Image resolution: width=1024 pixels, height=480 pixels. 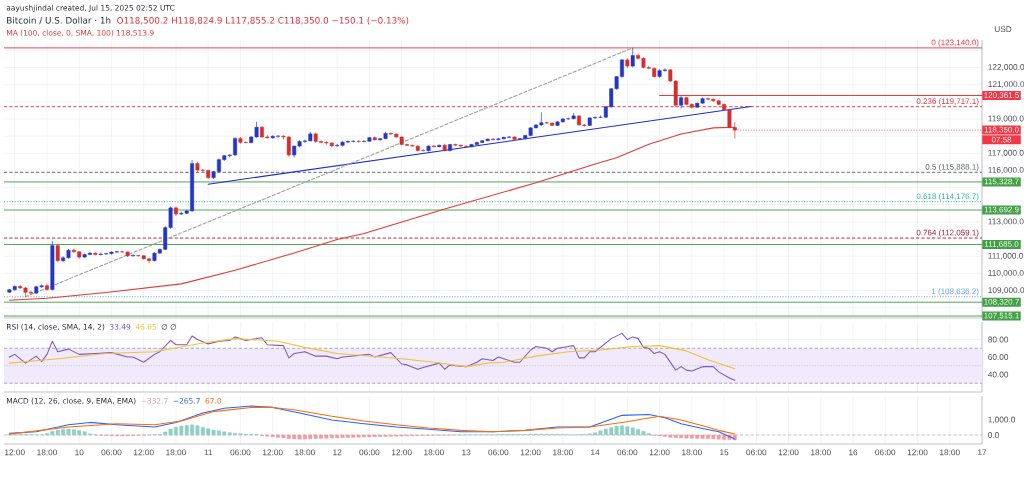 What do you see at coordinates (1001, 244) in the screenshot?
I see `annotation: 111,685.0` at bounding box center [1001, 244].